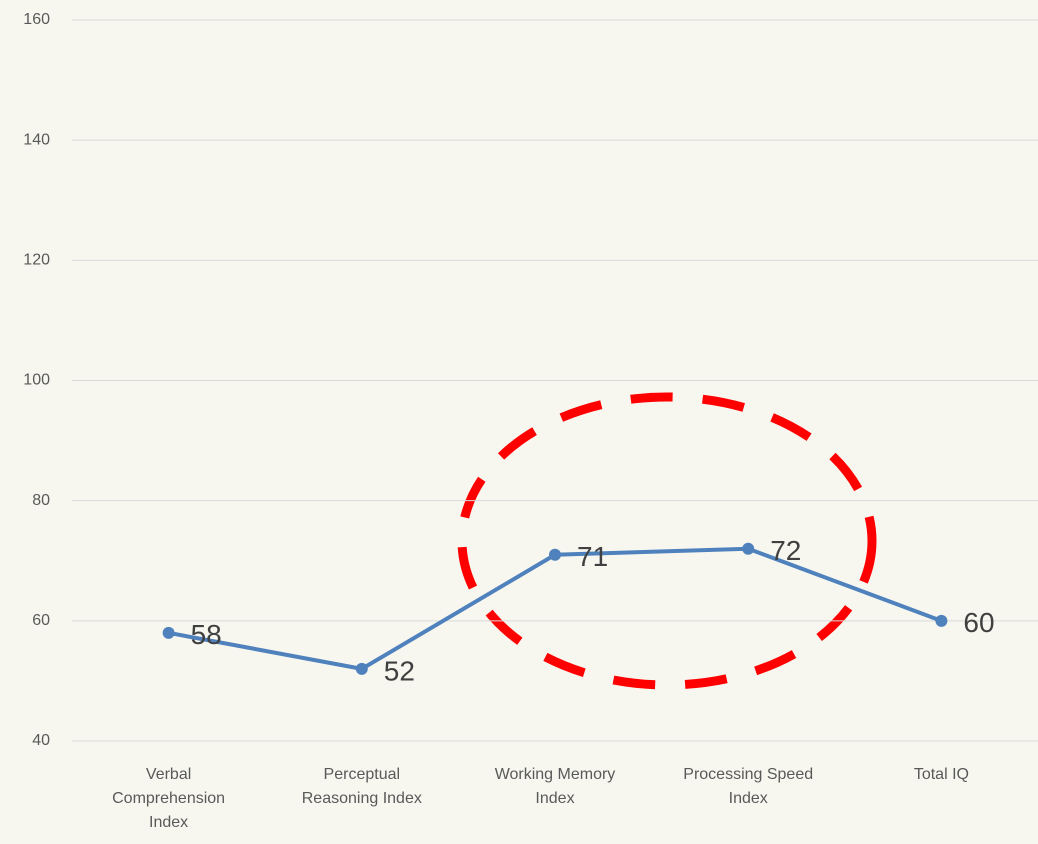 Image resolution: width=1038 pixels, height=844 pixels. What do you see at coordinates (941, 774) in the screenshot?
I see `x-tick-label: Total IQ` at bounding box center [941, 774].